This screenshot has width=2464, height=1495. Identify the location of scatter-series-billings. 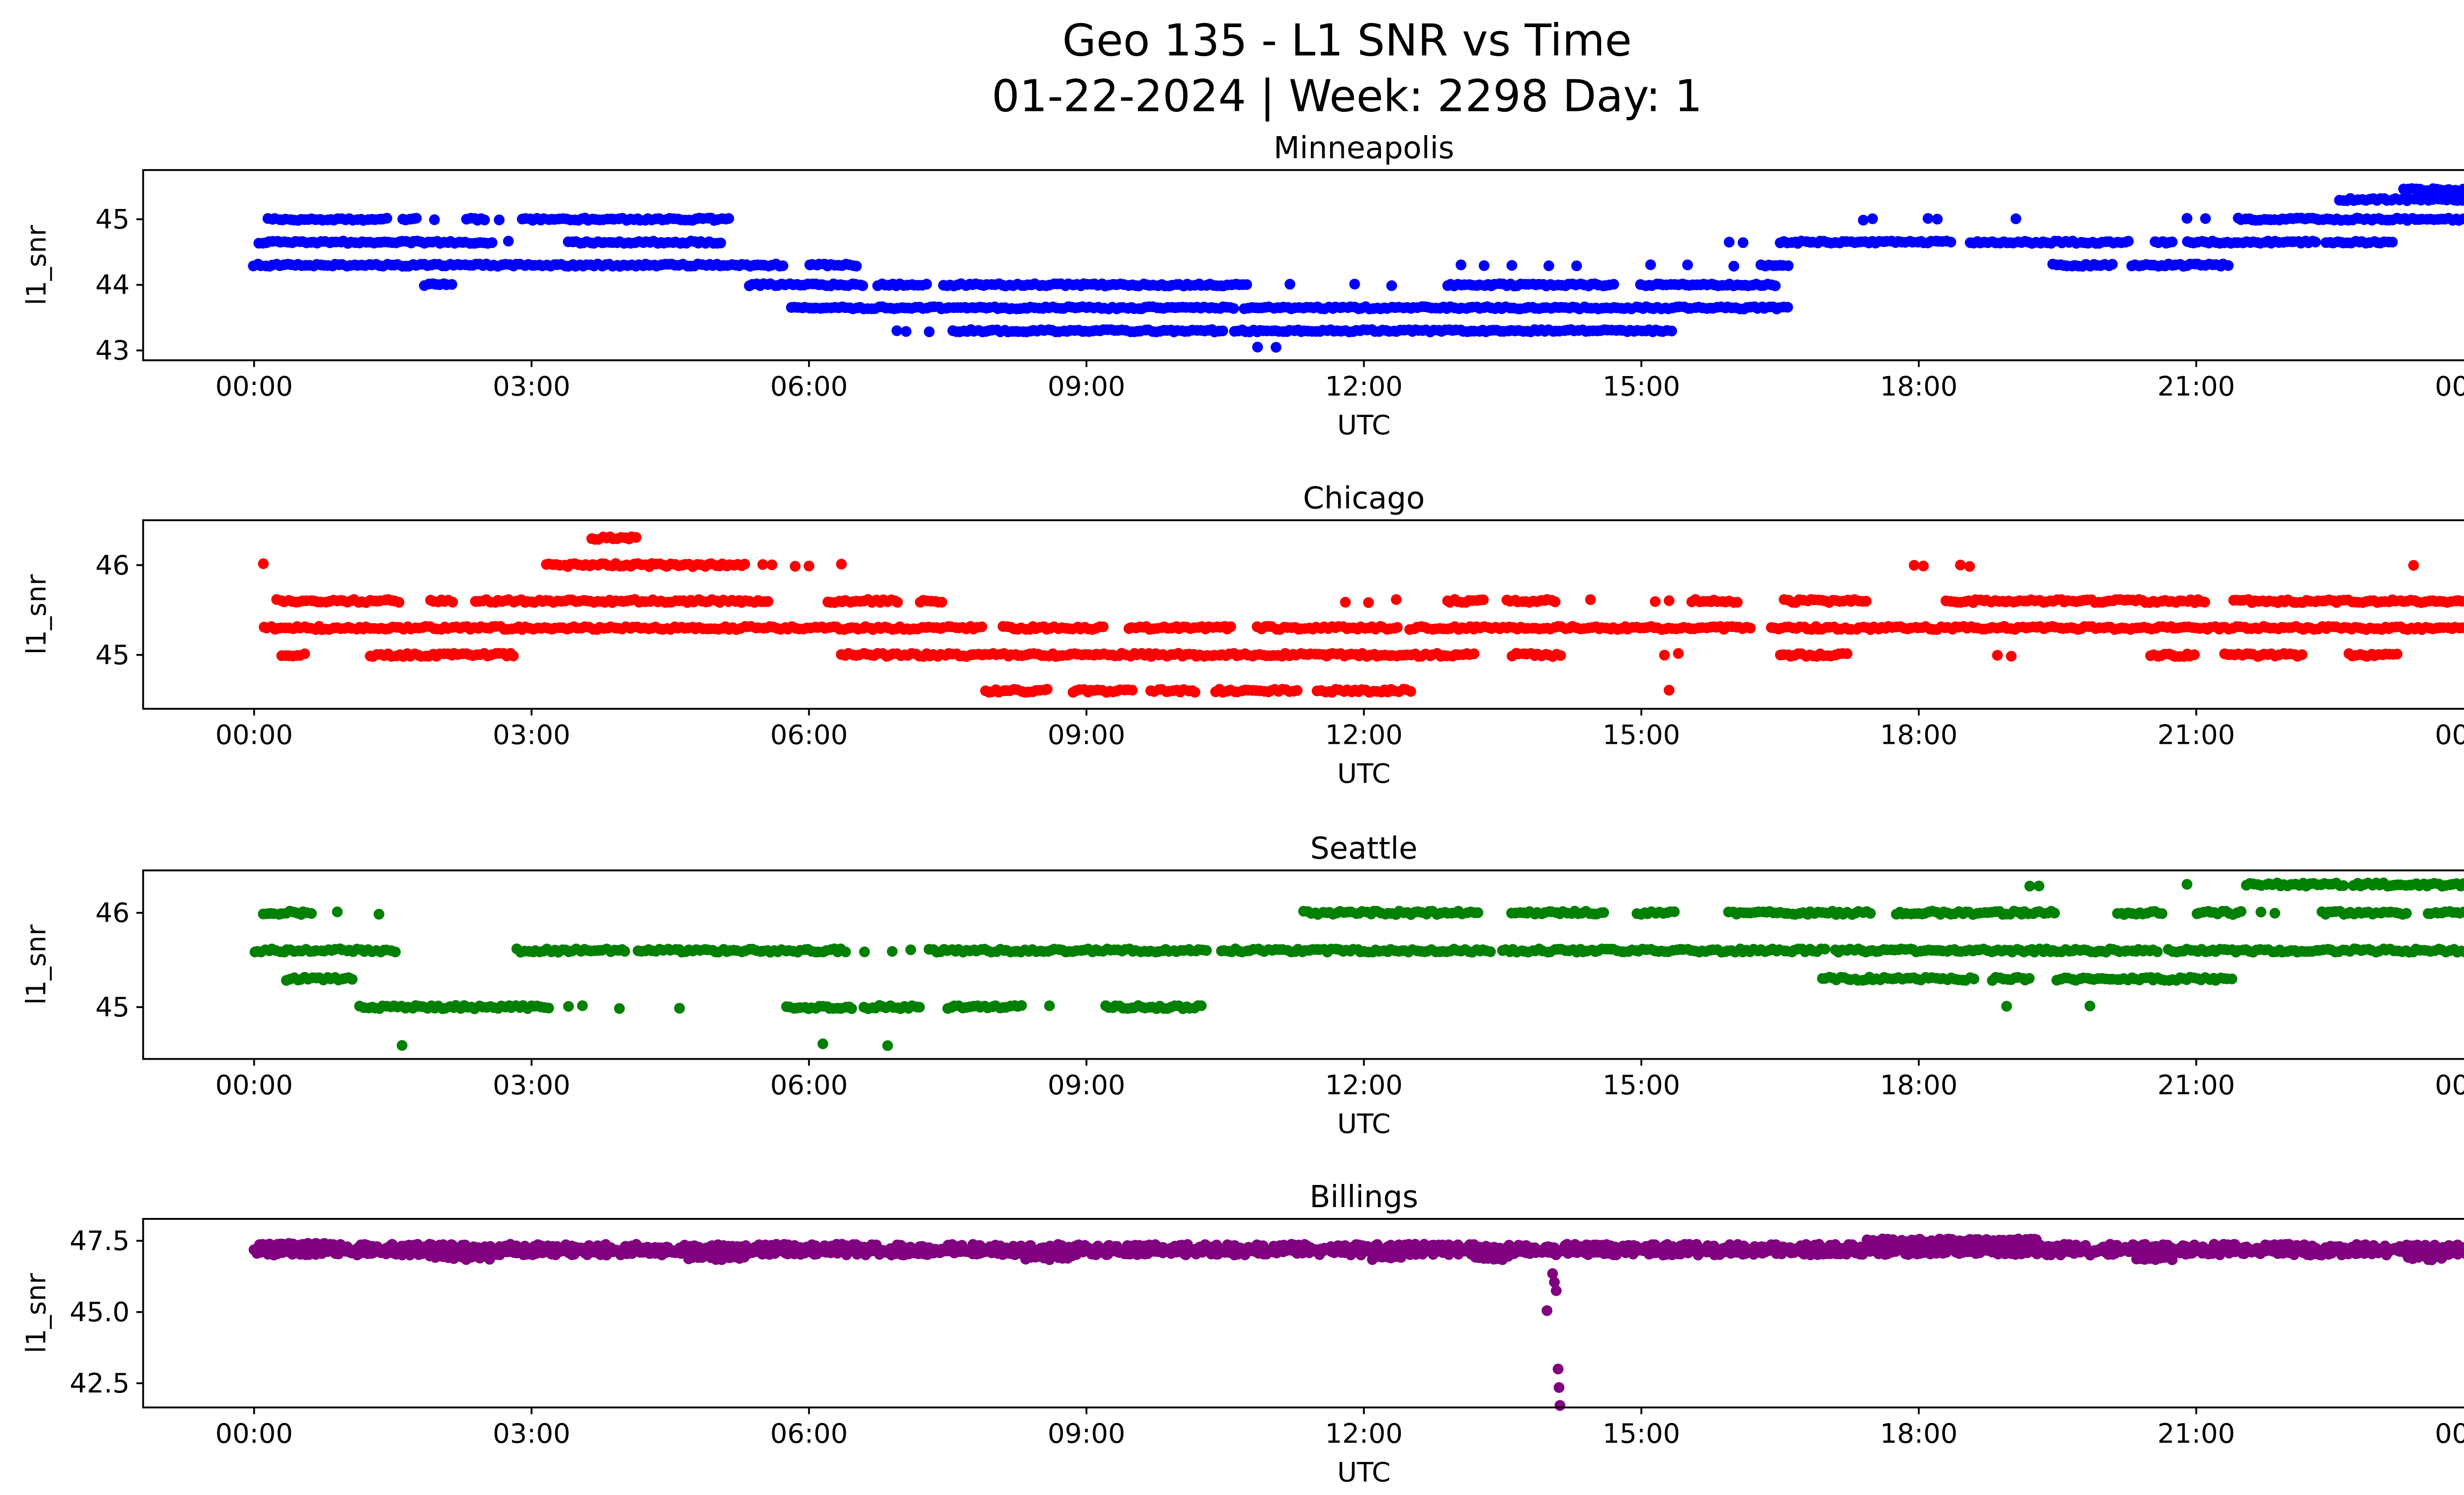
(1356, 1322).